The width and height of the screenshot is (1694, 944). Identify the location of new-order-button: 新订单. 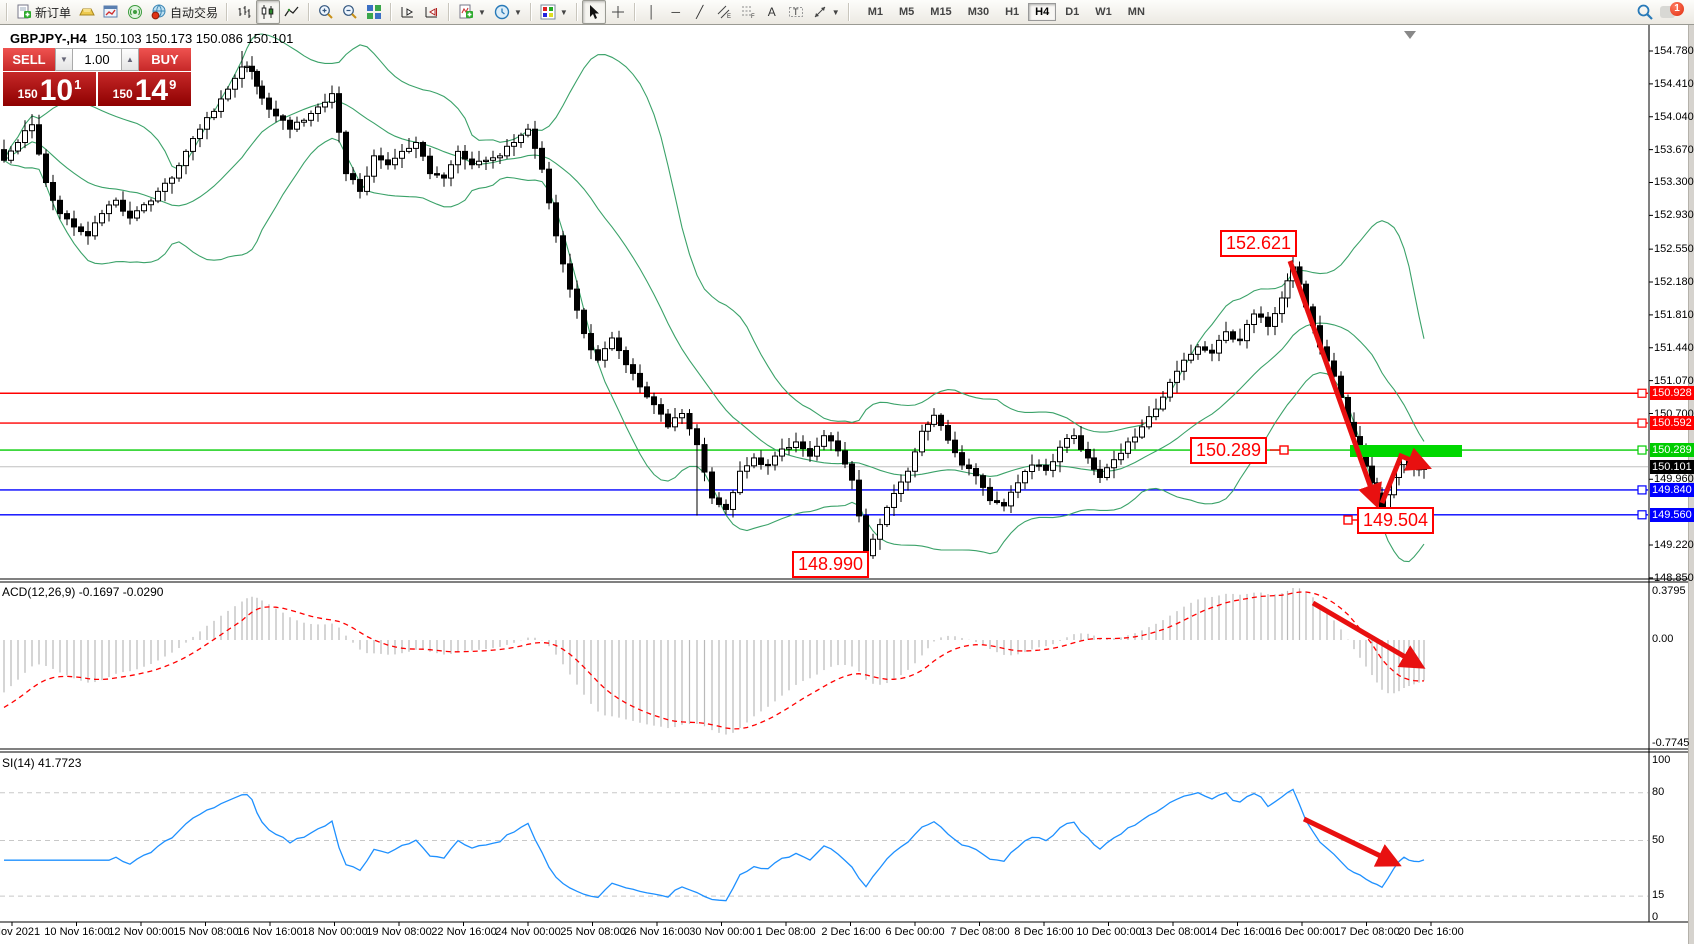
(43, 12).